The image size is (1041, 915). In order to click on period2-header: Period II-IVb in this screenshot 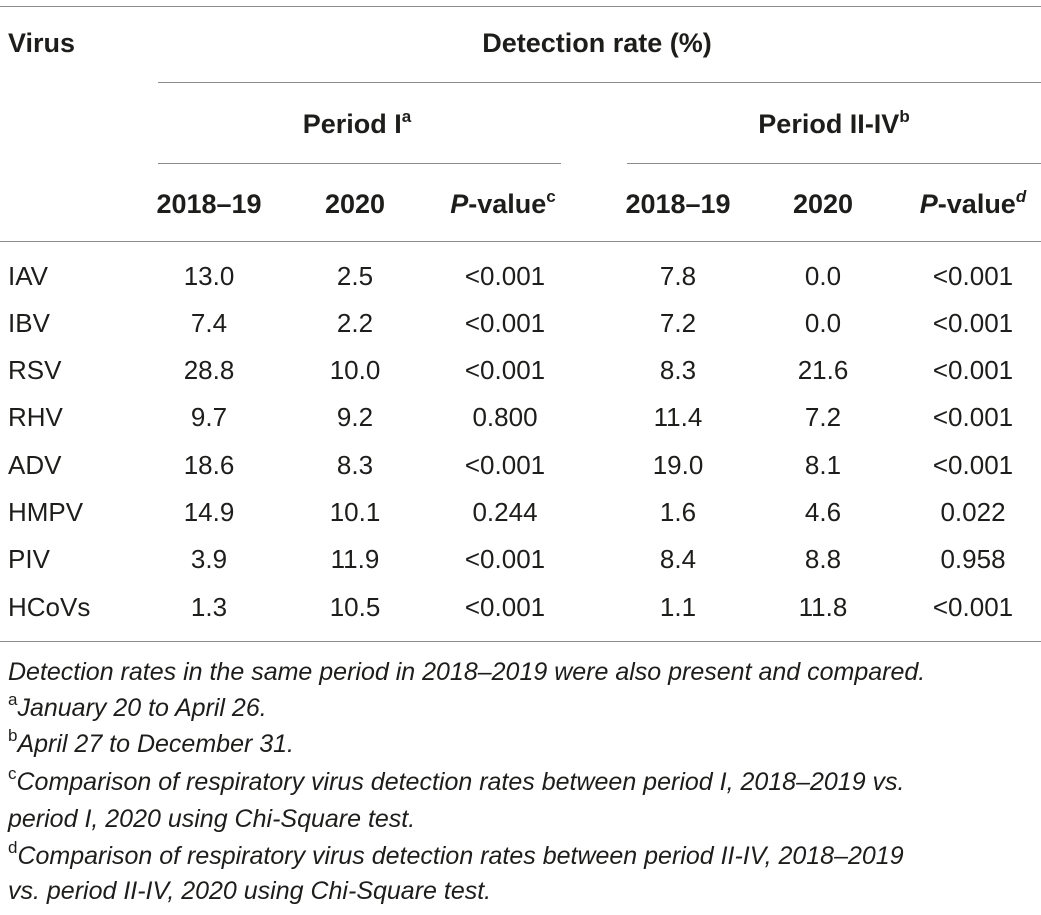, I will do `click(834, 123)`.